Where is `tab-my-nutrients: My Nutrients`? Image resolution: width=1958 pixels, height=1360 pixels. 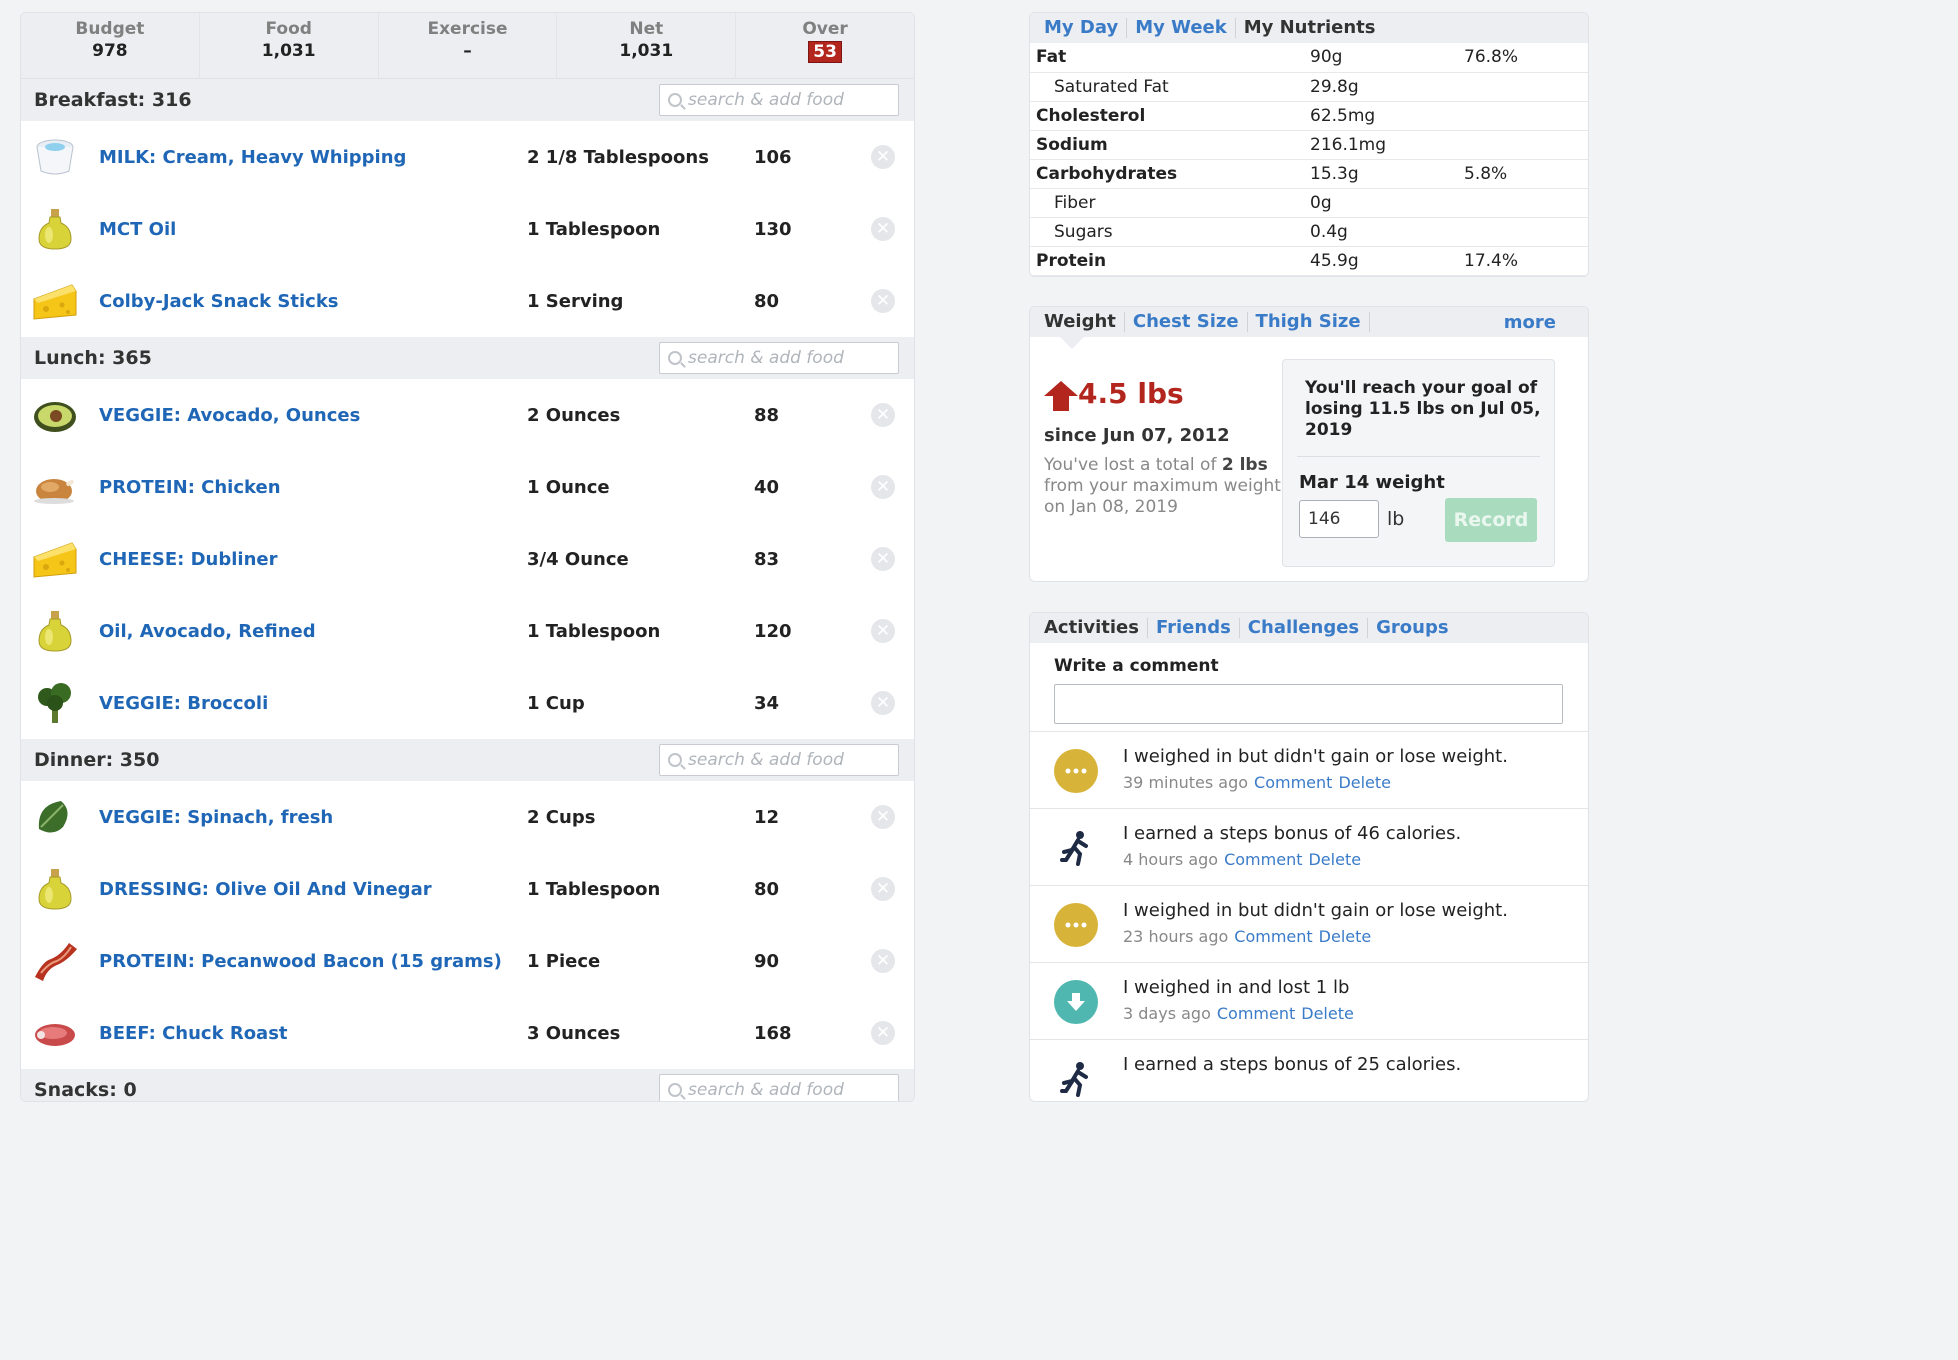
tab-my-nutrients: My Nutrients is located at coordinates (1309, 27).